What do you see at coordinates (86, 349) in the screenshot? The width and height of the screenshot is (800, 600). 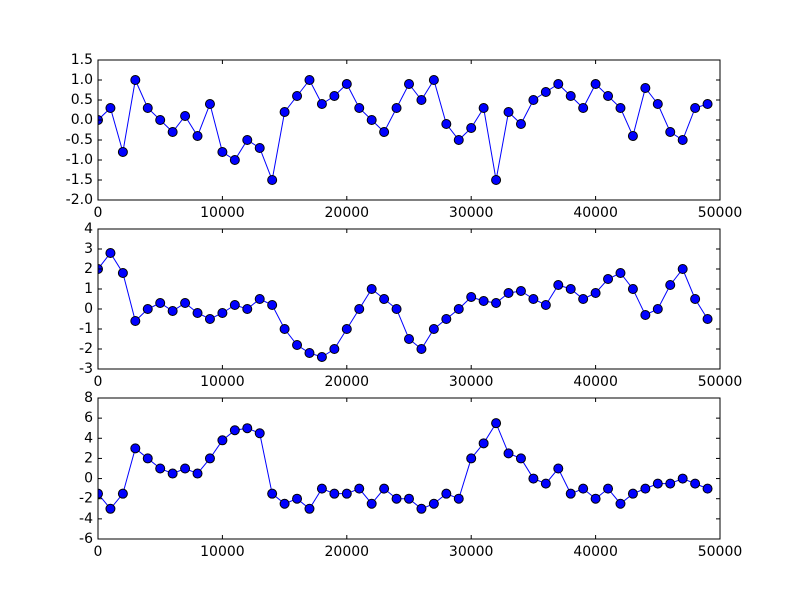 I see `y-tick-label: -2` at bounding box center [86, 349].